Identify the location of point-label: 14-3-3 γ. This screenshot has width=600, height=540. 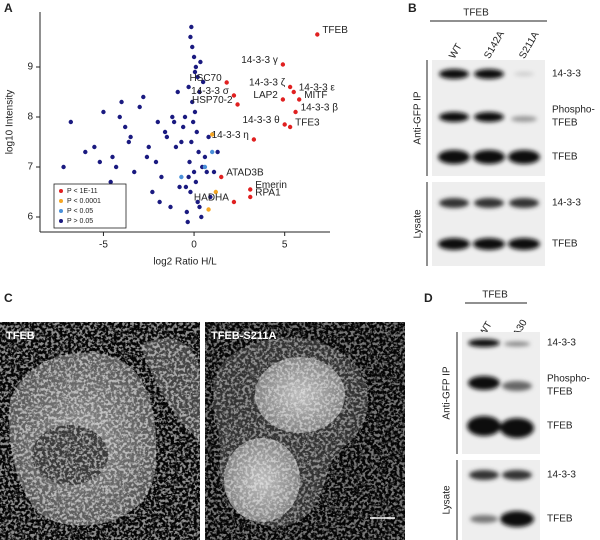
(259, 60).